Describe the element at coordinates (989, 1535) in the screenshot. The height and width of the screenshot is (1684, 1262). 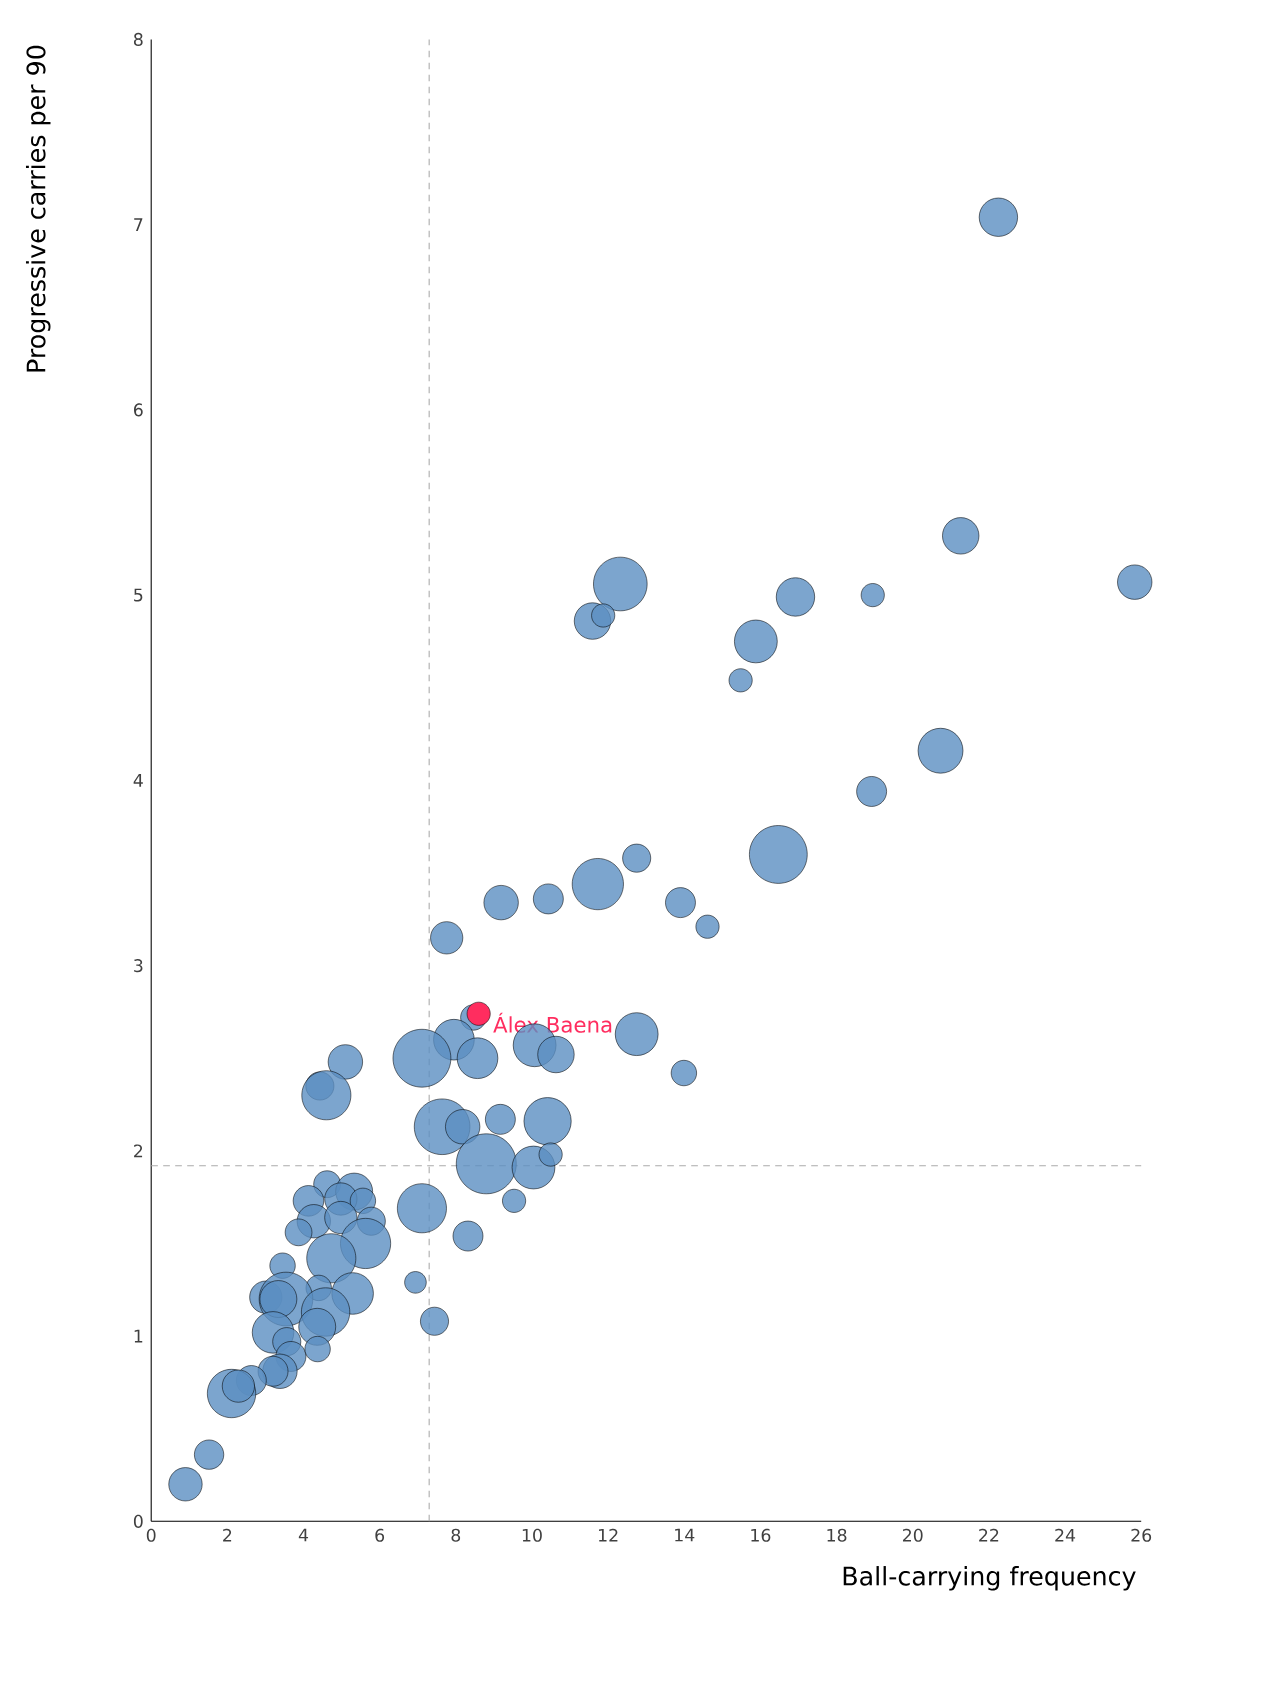
I see `x-tick-label: 22` at that location.